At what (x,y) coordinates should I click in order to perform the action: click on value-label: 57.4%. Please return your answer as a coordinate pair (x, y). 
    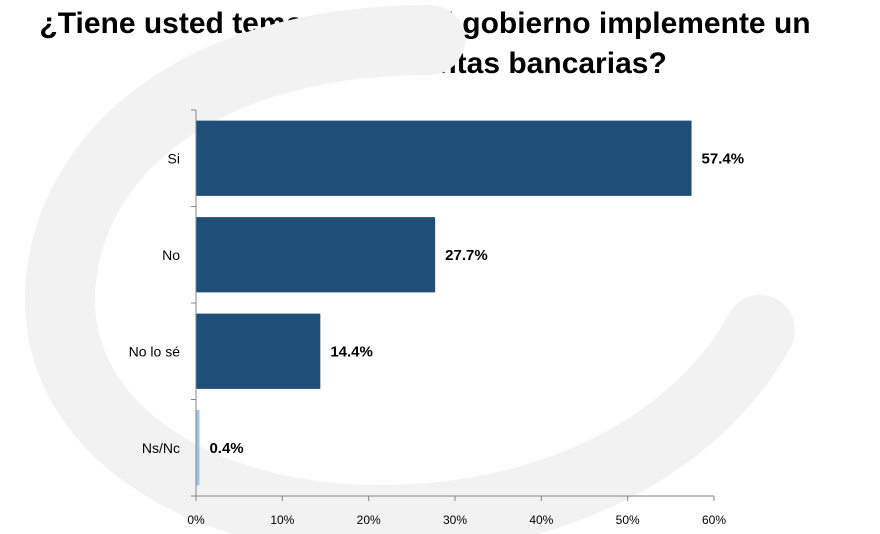
    Looking at the image, I should click on (723, 158).